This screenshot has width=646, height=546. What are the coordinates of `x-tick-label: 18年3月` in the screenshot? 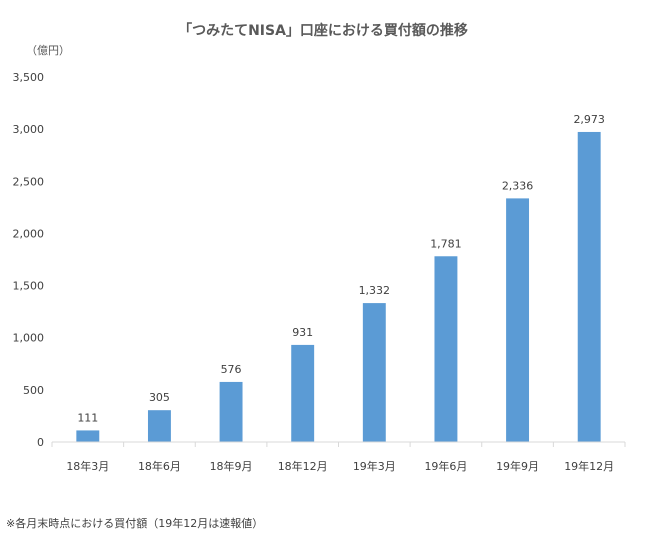 It's located at (87, 466).